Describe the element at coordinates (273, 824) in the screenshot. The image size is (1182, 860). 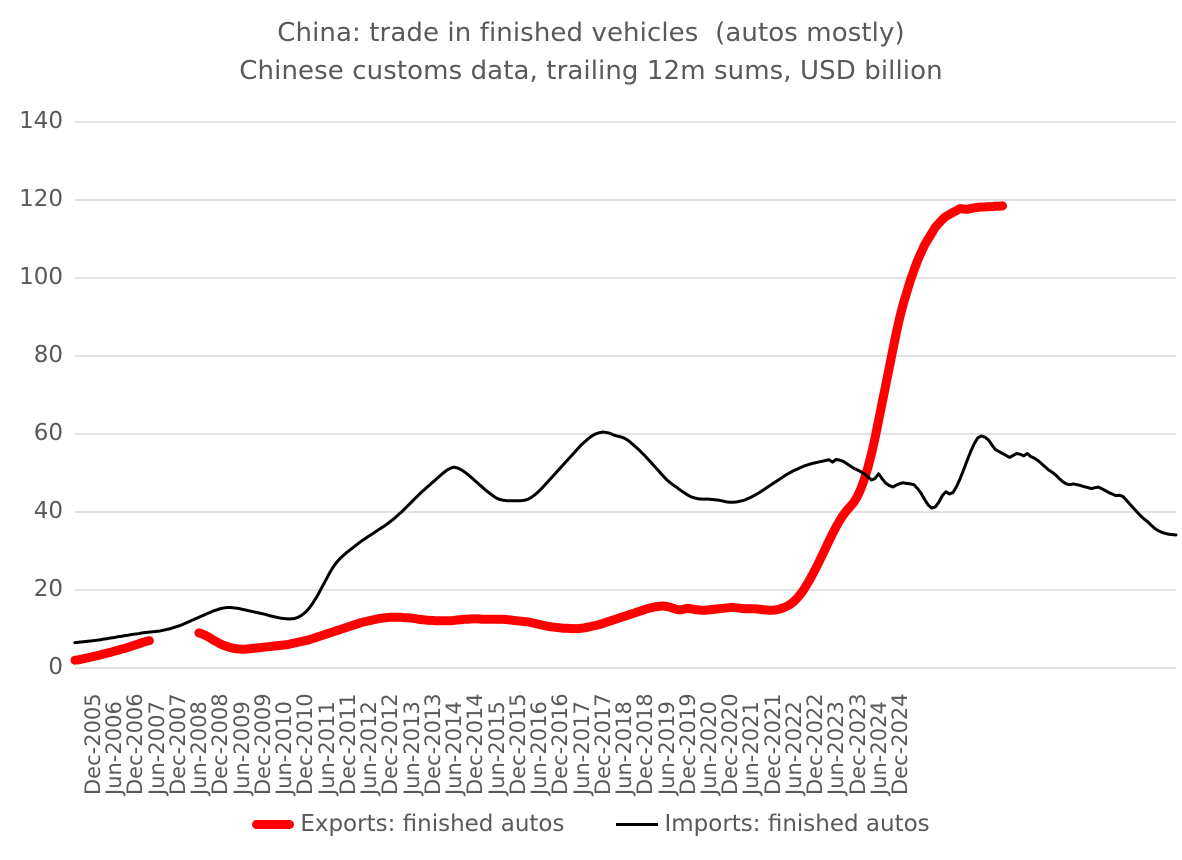
I see `legend-swatch-exports-icon` at that location.